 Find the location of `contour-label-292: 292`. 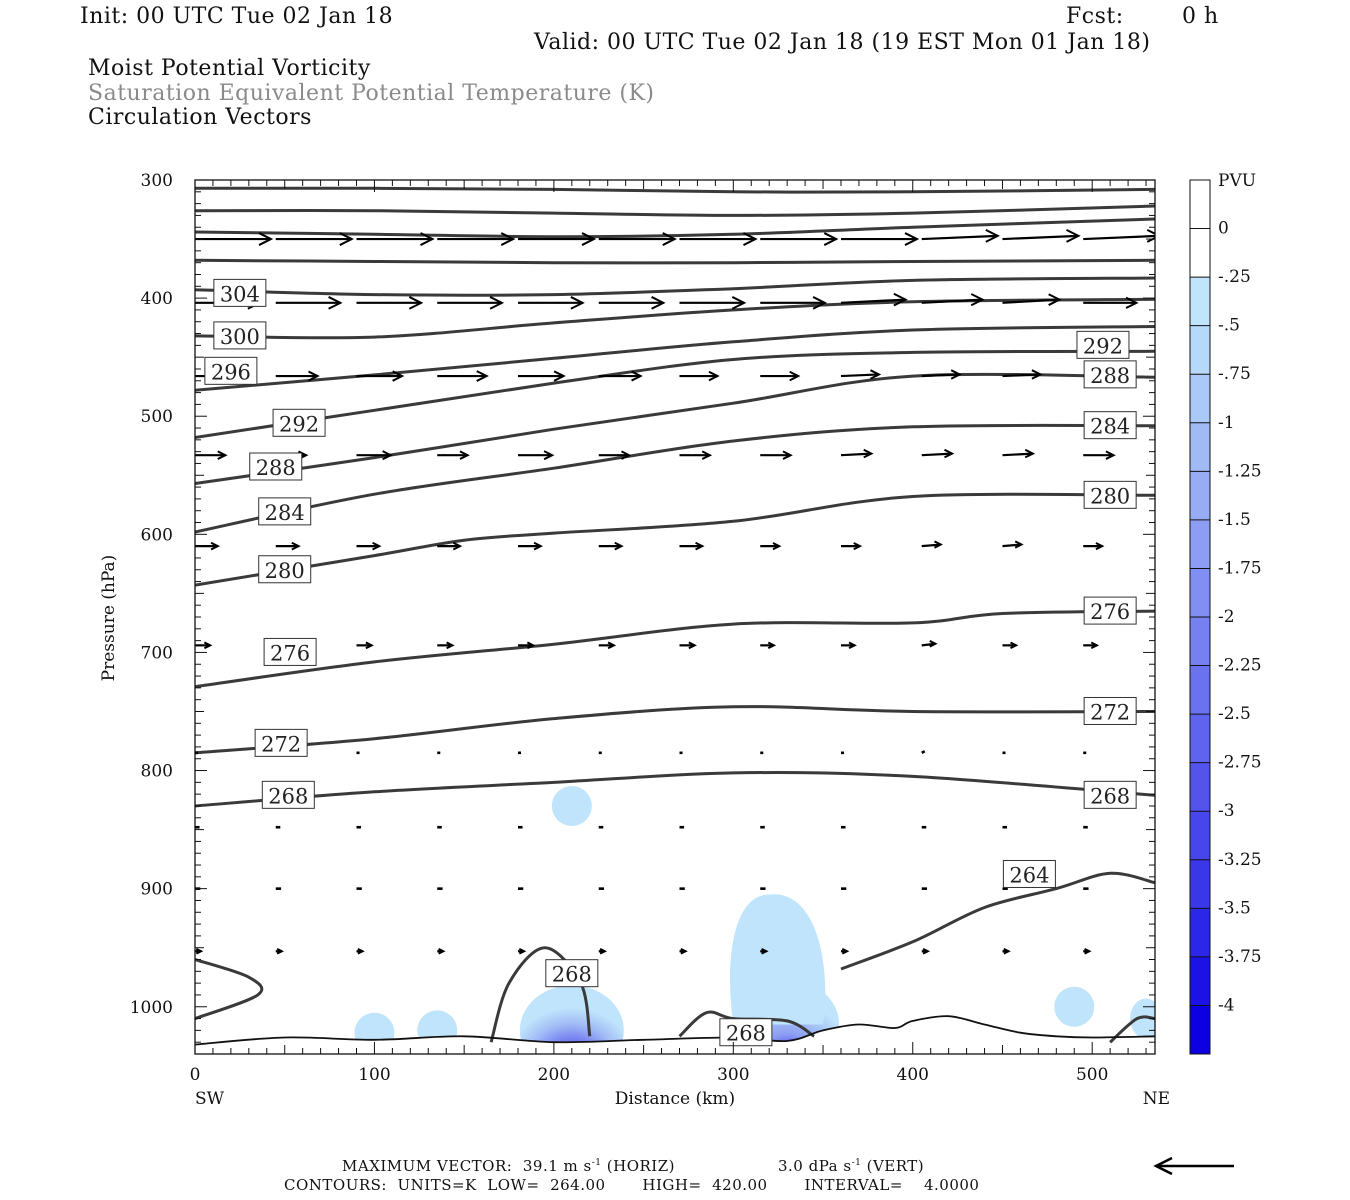

contour-label-292: 292 is located at coordinates (299, 422).